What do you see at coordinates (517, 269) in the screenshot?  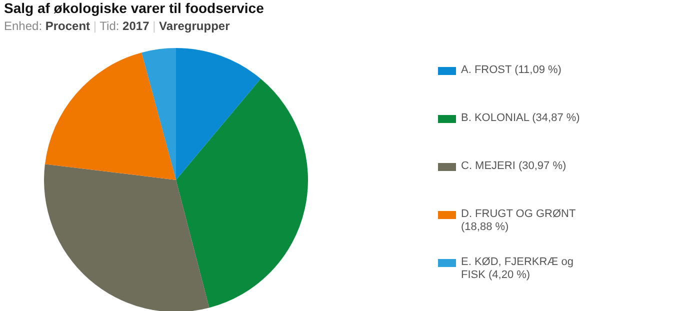 I see `legend-label: E. KØD, FJERKRÆ og FISK (4,20 %)` at bounding box center [517, 269].